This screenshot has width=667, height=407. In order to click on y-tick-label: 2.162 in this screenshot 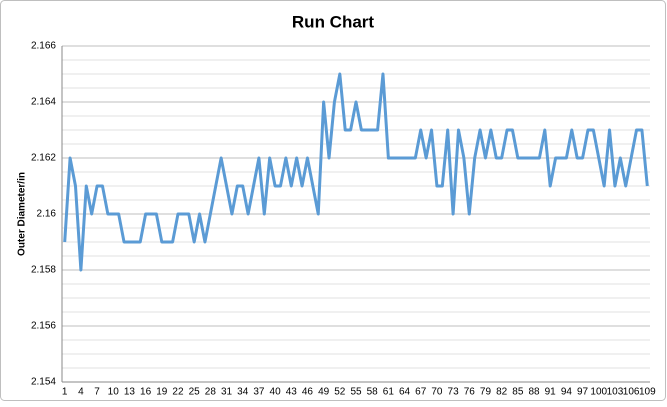, I will do `click(43, 158)`.